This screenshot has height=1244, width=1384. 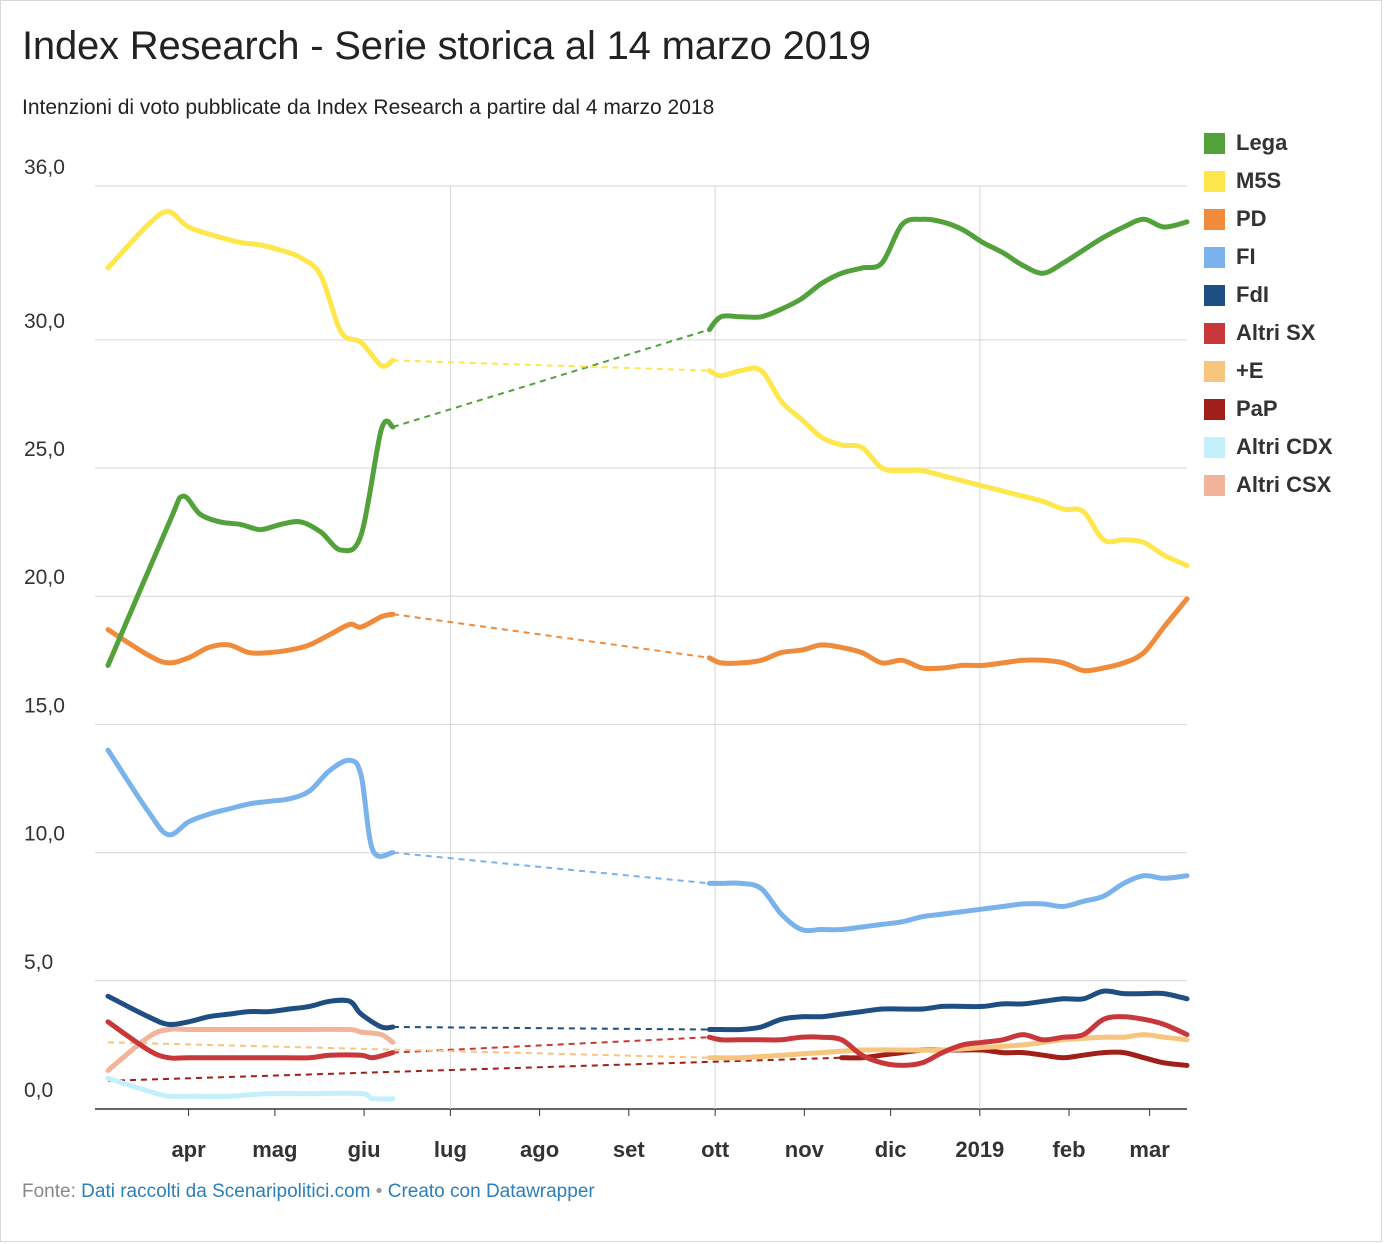 I want to click on y-tick-label: 5,0, so click(x=38, y=962).